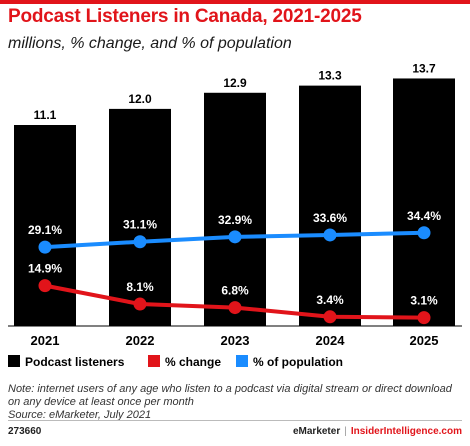 The height and width of the screenshot is (446, 470). Describe the element at coordinates (185, 16) in the screenshot. I see `chart-title: Podcast Listeners in Canada, 2021-2025` at that location.